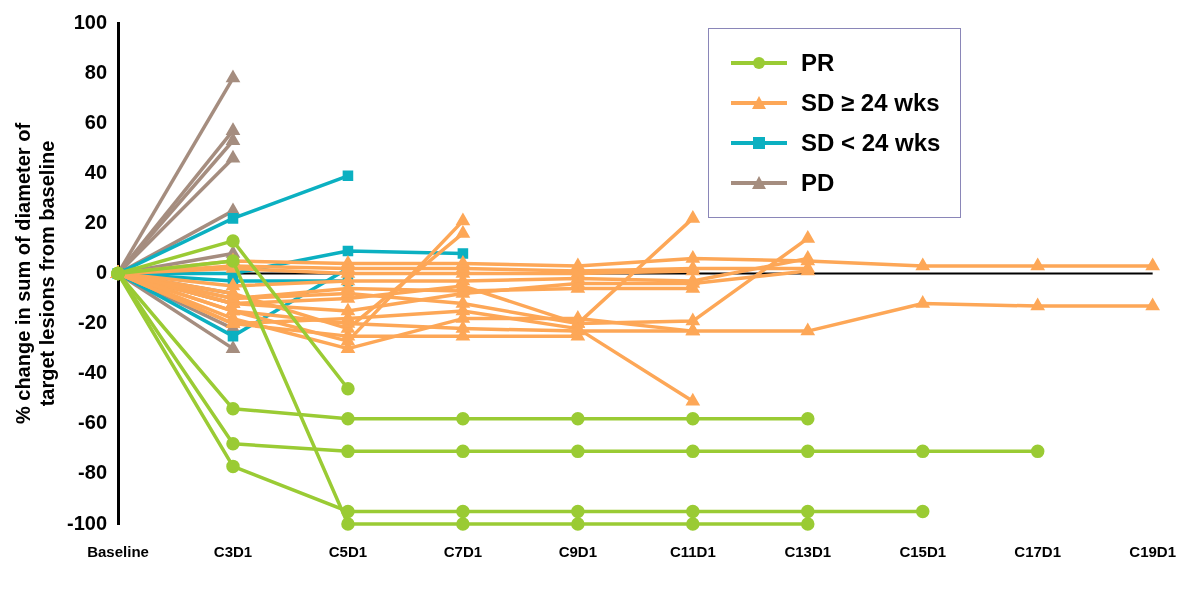 The image size is (1204, 590). Describe the element at coordinates (118, 552) in the screenshot. I see `x-tick-label: Baseline` at that location.